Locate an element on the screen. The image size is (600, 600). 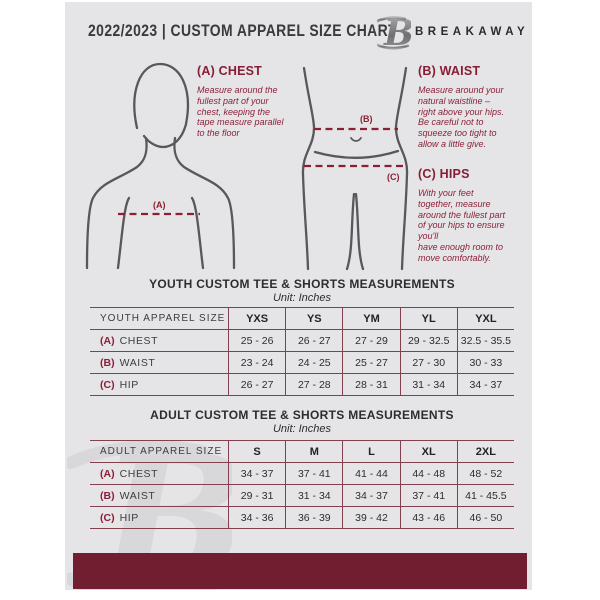
table-cell: 27 - 28 is located at coordinates (313, 384).